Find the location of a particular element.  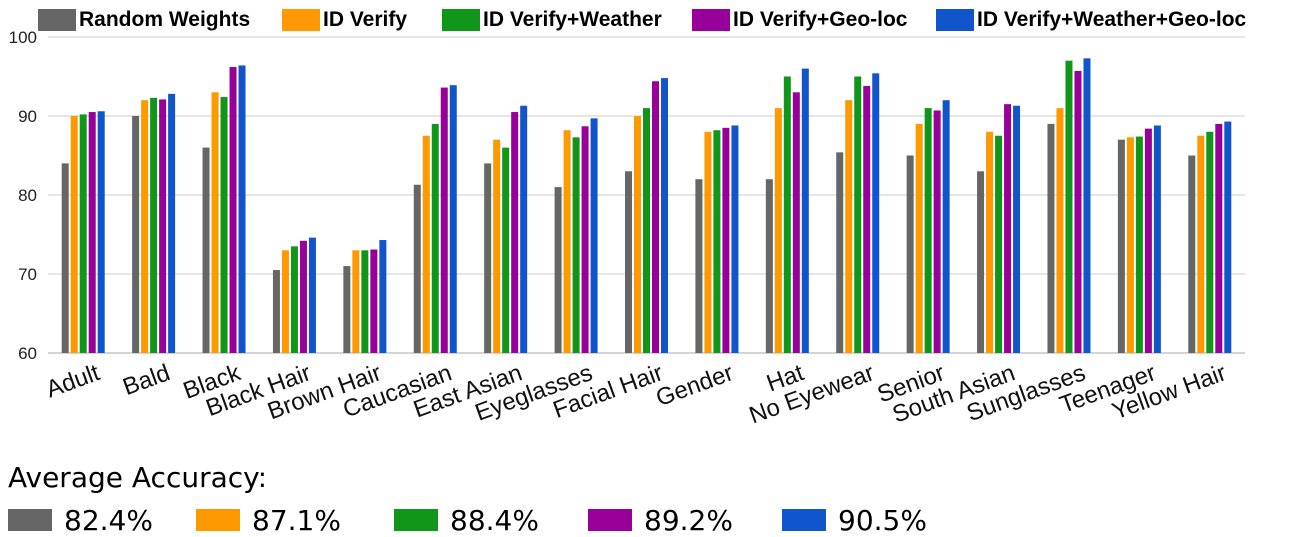

legend-item-id-verify-weather: ID Verify+Weather is located at coordinates (552, 20).